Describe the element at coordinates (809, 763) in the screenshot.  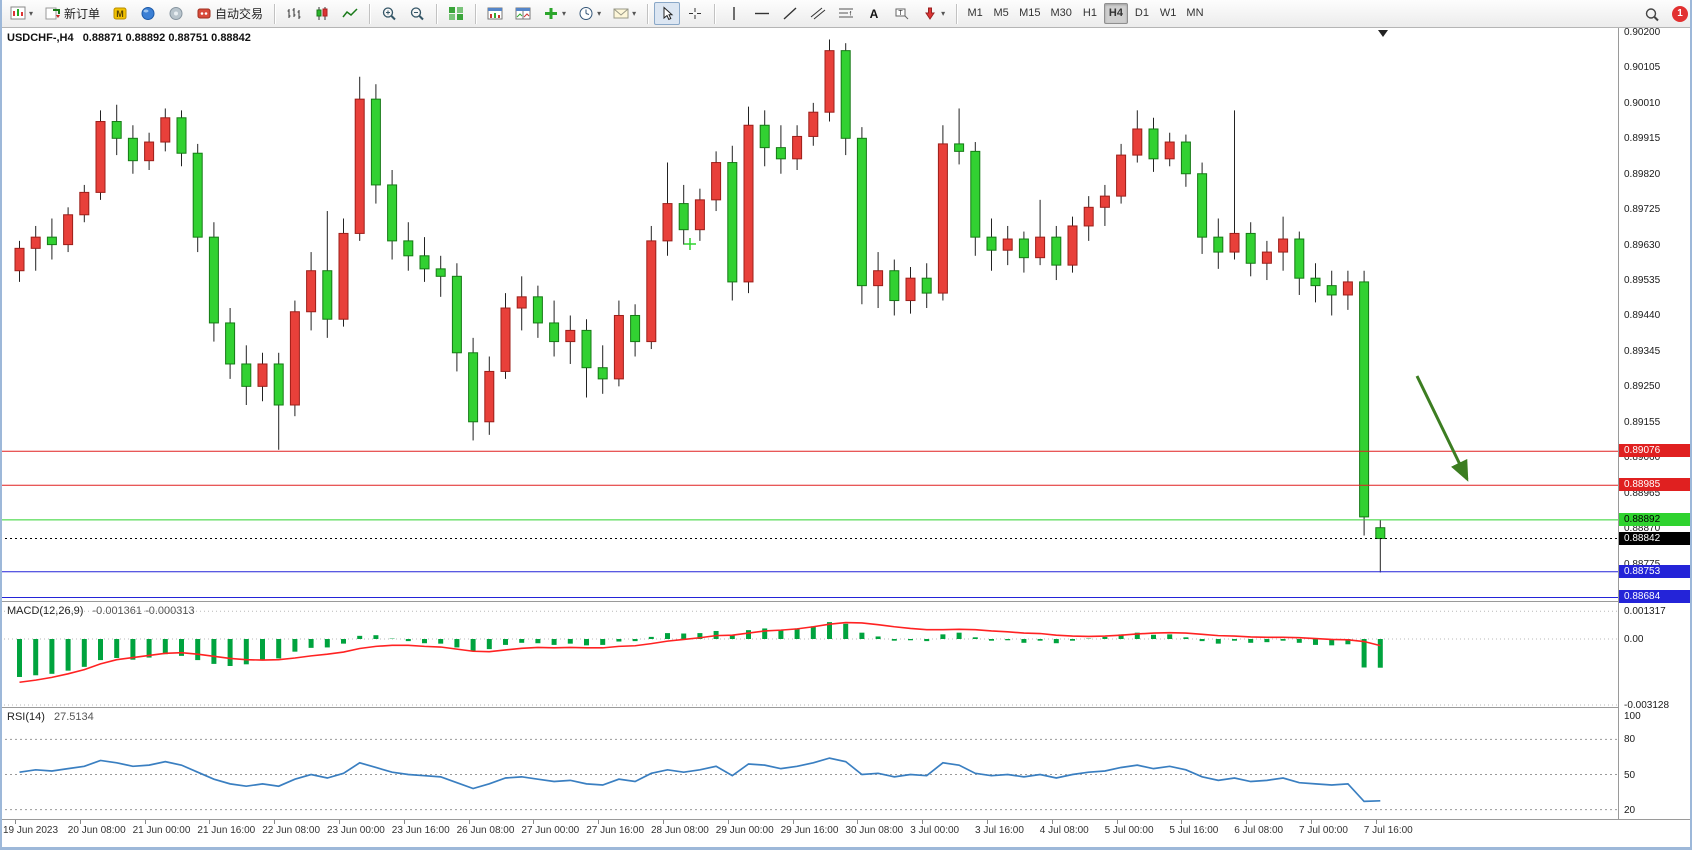
I see `rsi-panel: RSI(14) 27.5134` at that location.